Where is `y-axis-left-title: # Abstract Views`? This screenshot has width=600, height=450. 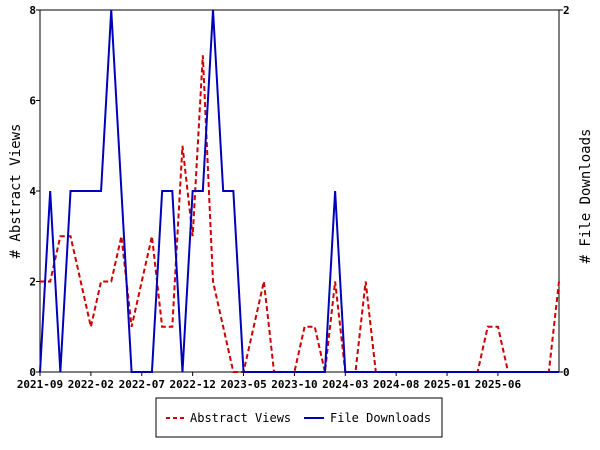
y-axis-left-title: # Abstract Views is located at coordinates (16, 191).